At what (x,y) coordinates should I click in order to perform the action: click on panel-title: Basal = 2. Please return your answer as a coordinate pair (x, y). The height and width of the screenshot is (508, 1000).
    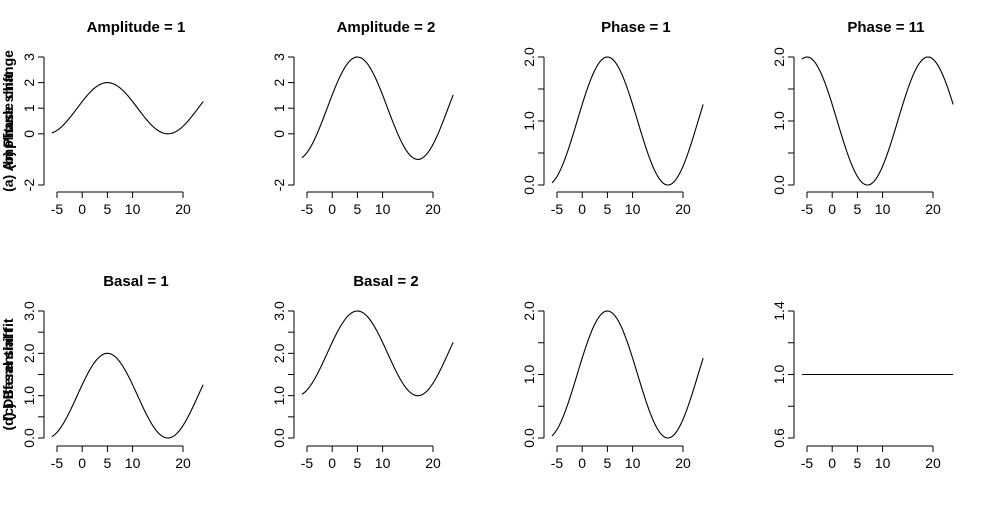
    Looking at the image, I should click on (385, 281).